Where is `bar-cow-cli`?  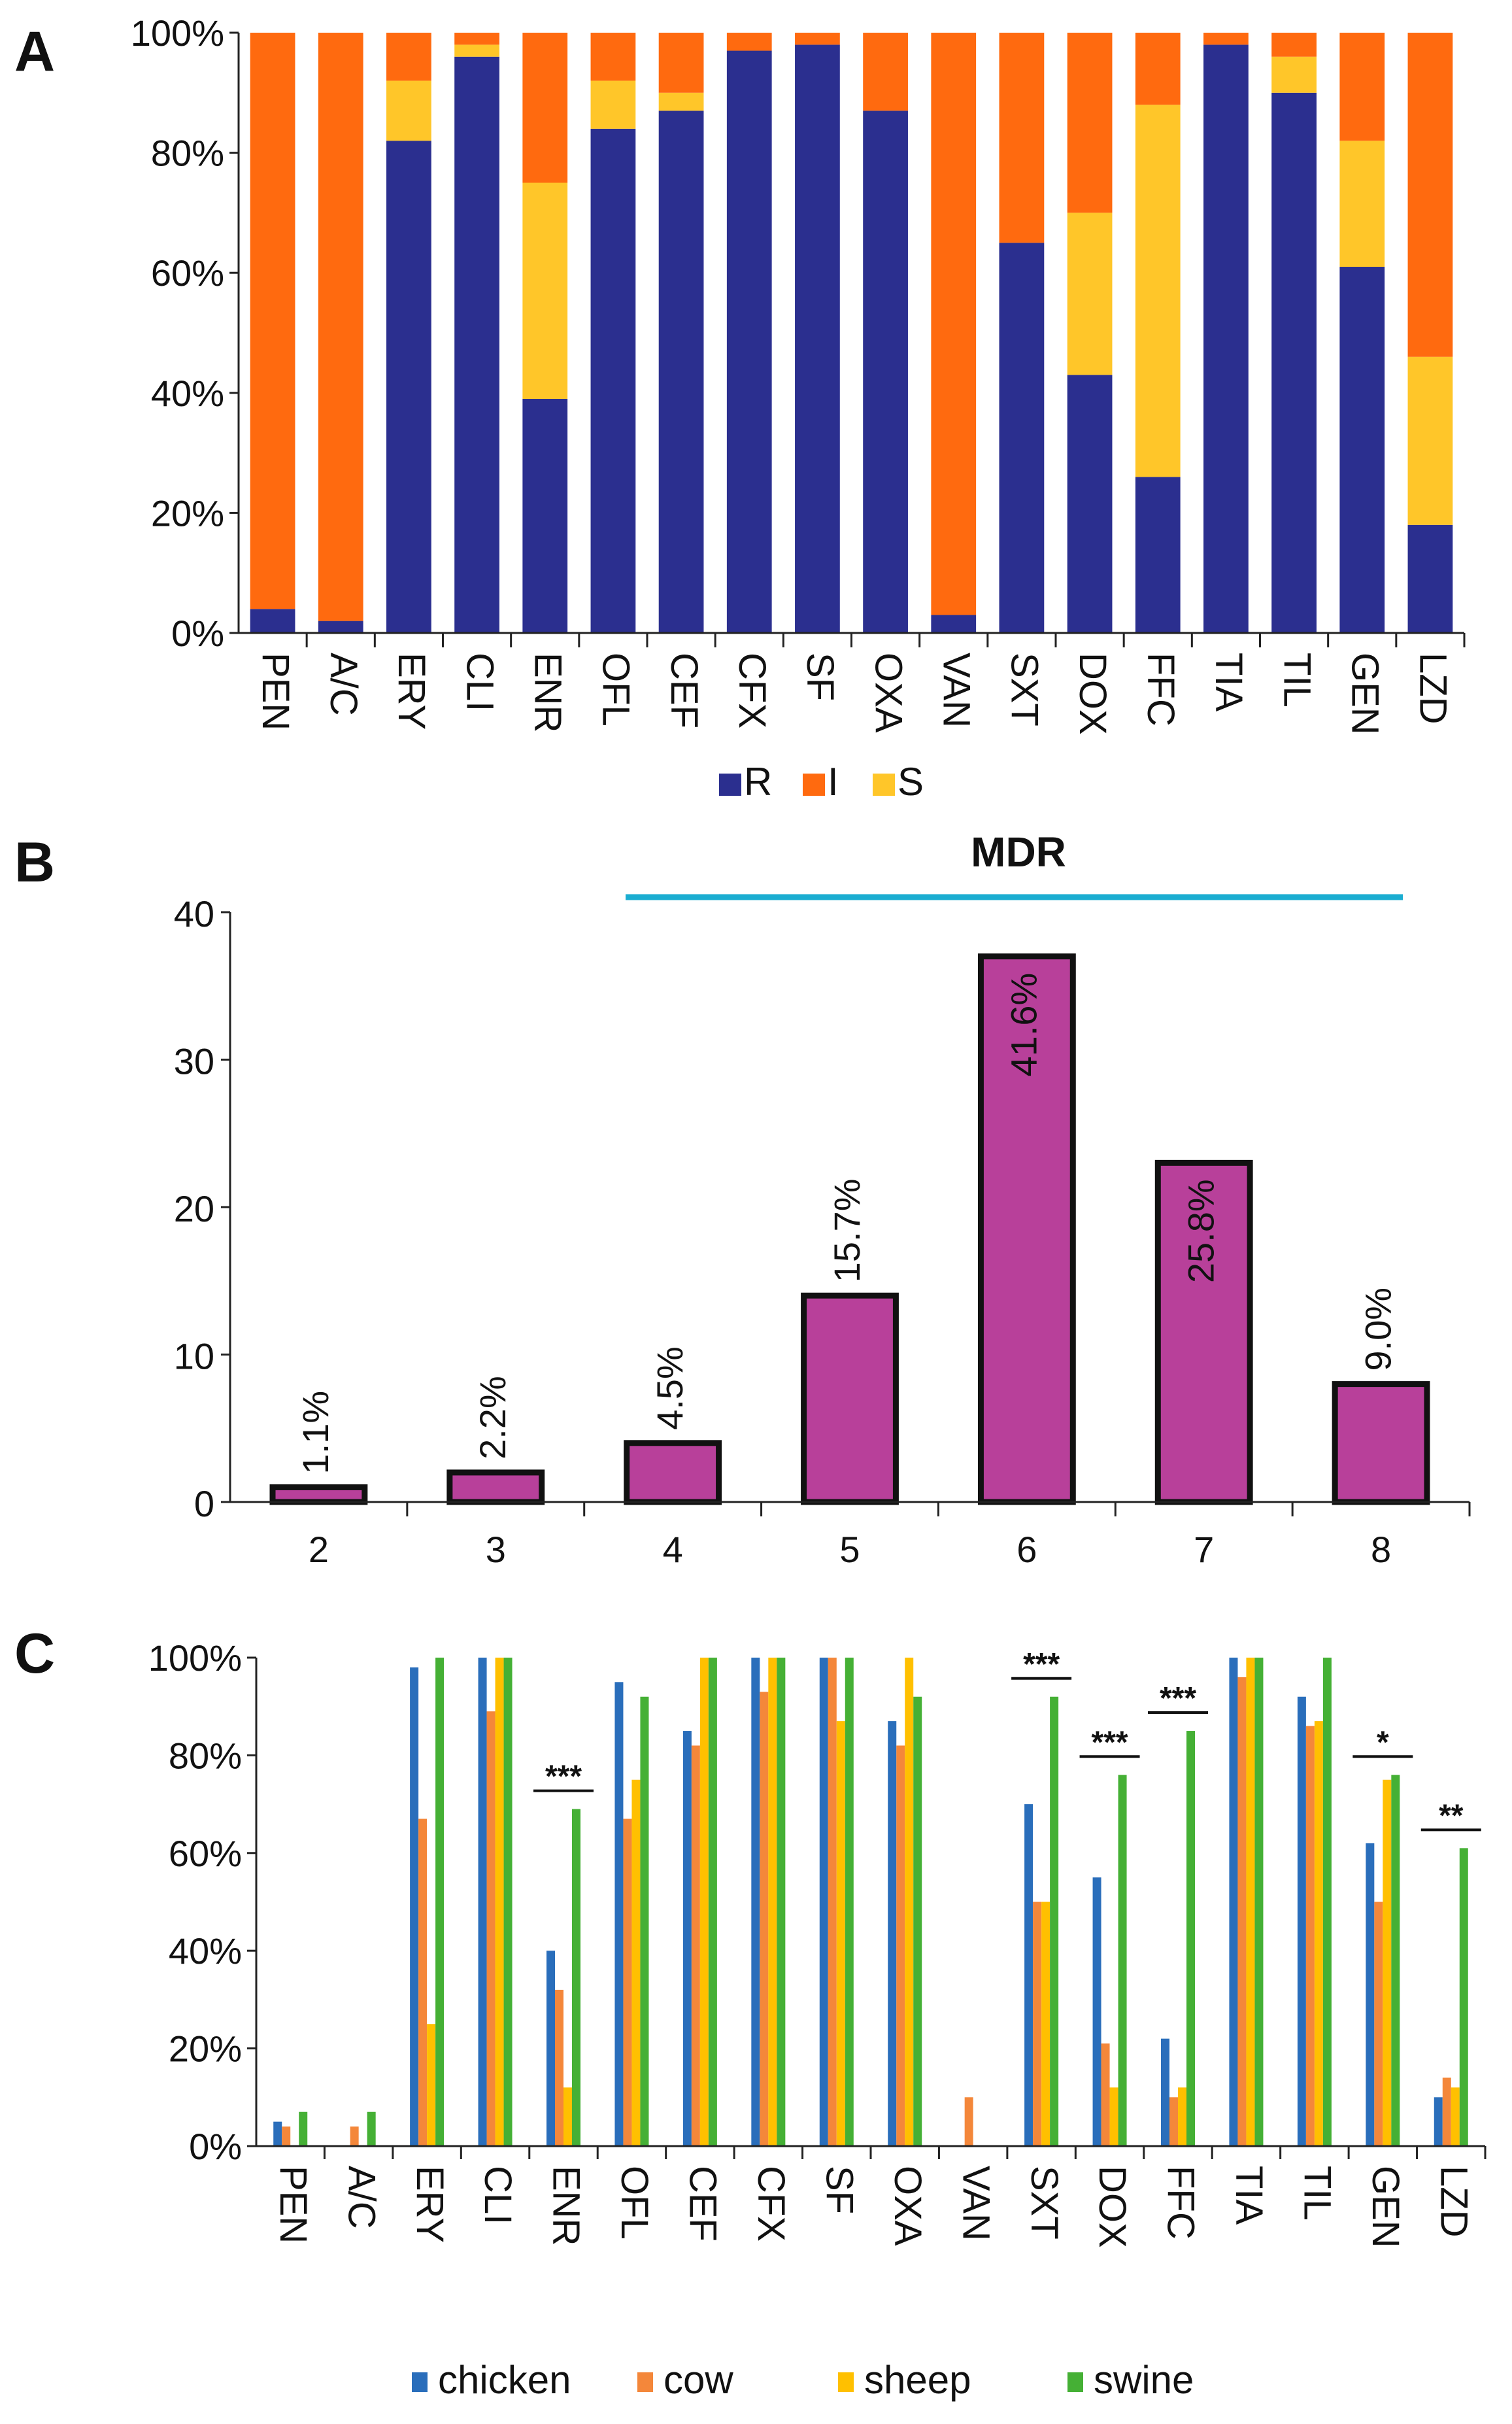
bar-cow-cli is located at coordinates (491, 1929).